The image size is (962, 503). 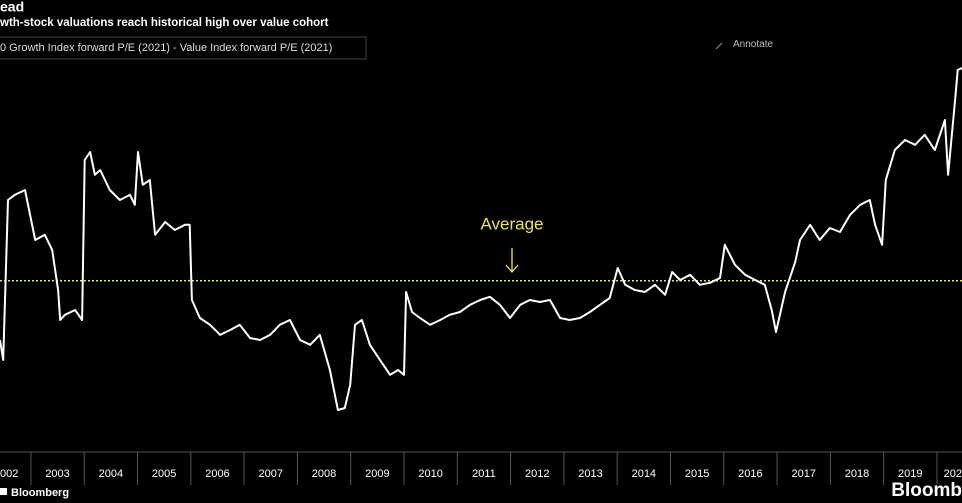 What do you see at coordinates (12, 7) in the screenshot?
I see `chart-title: ead` at bounding box center [12, 7].